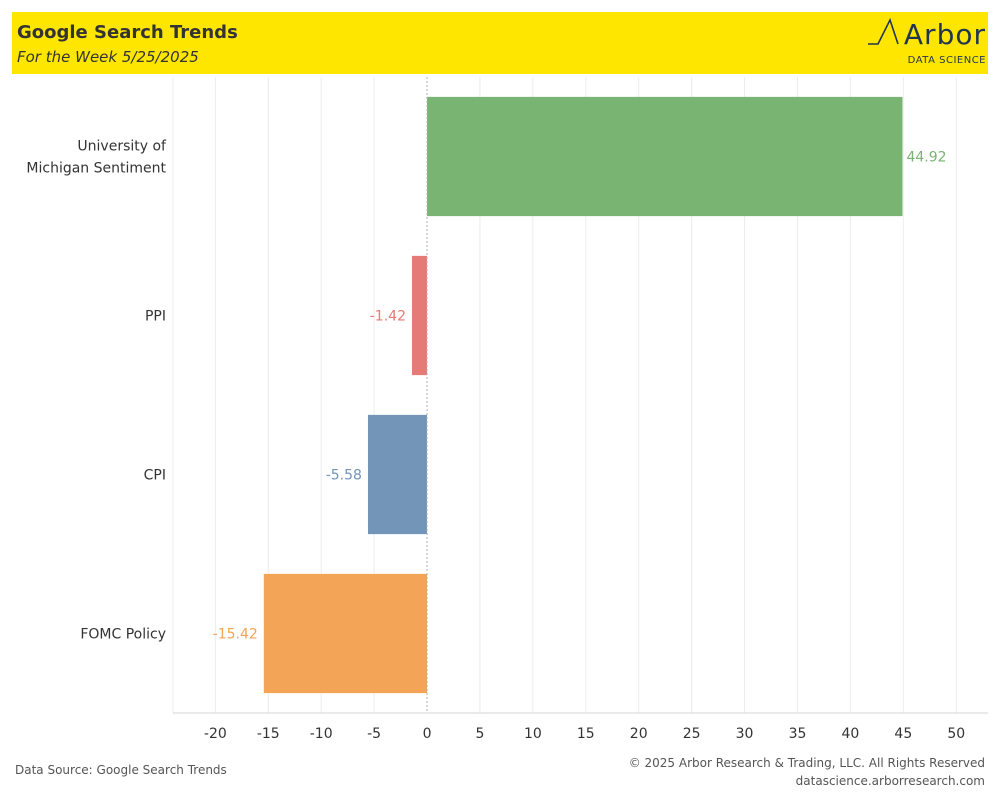 The height and width of the screenshot is (800, 1000). Describe the element at coordinates (155, 476) in the screenshot. I see `category-label: CPI` at that location.